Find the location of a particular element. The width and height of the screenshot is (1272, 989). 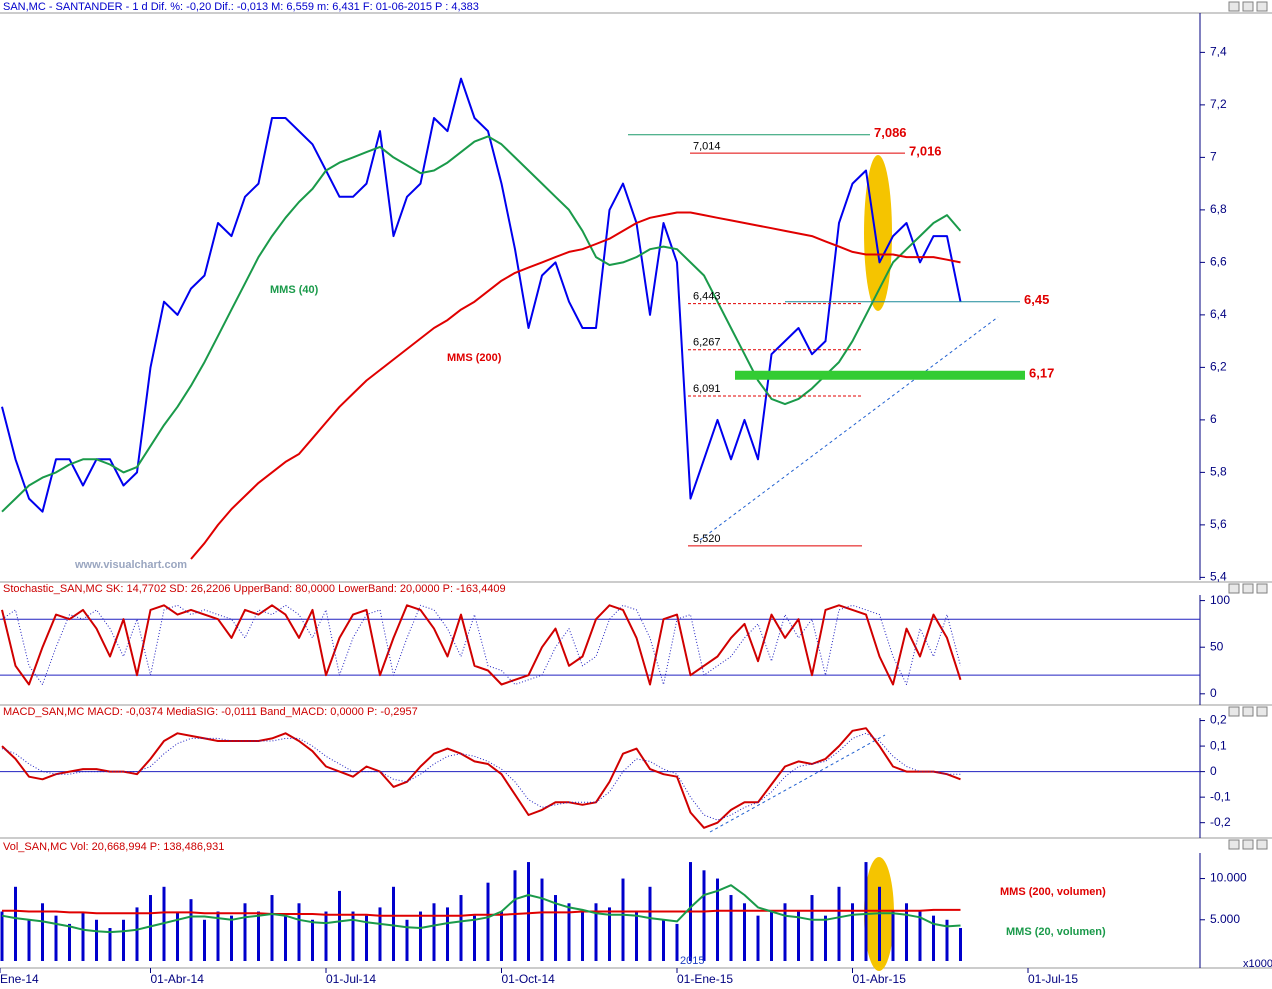

y-tick-label: 5,6 is located at coordinates (1218, 524).